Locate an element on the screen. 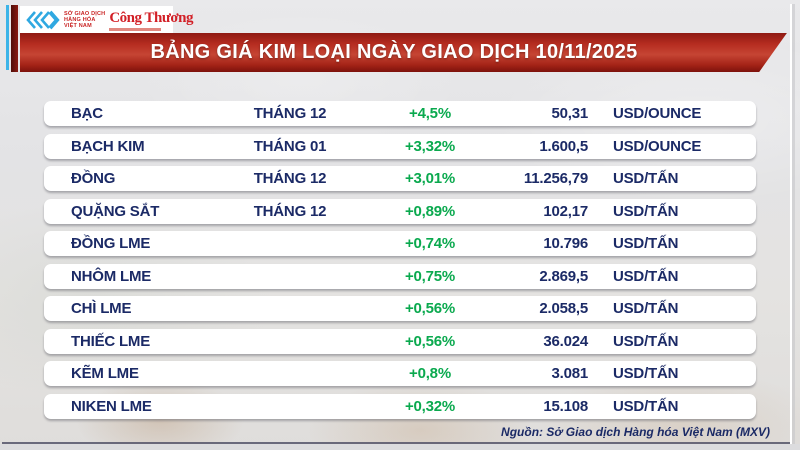 The height and width of the screenshot is (450, 800). price-value: 50,31 is located at coordinates (569, 113).